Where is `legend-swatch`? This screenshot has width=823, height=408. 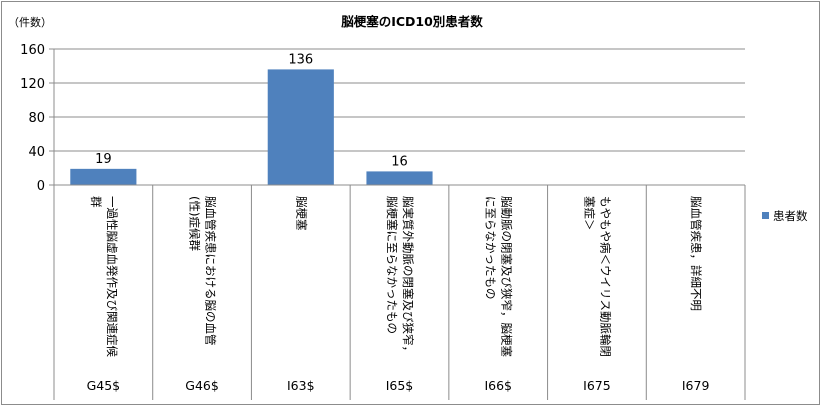
legend-swatch is located at coordinates (765, 215).